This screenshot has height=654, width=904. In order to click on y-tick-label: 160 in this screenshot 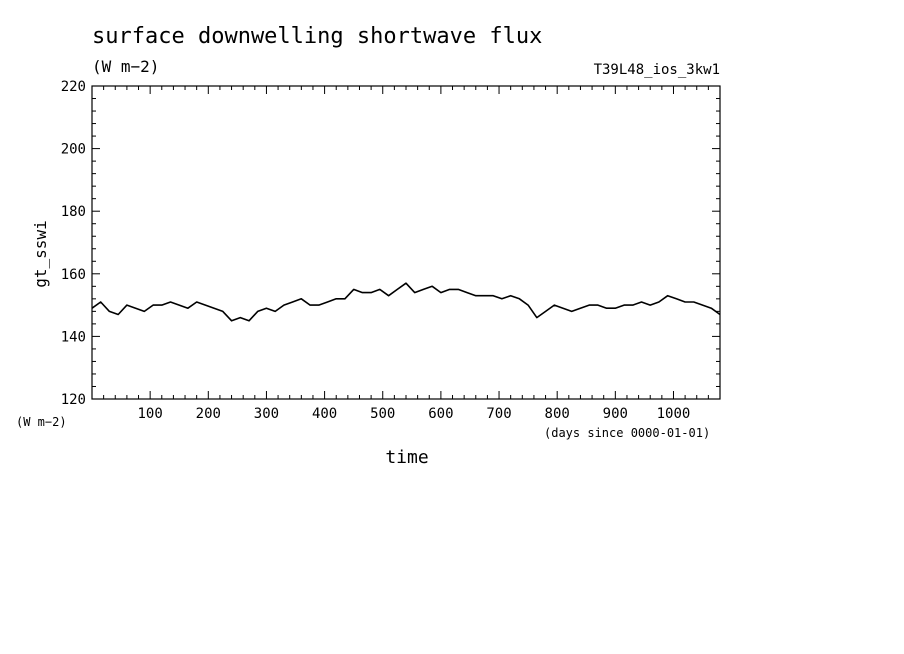, I will do `click(73, 275)`.